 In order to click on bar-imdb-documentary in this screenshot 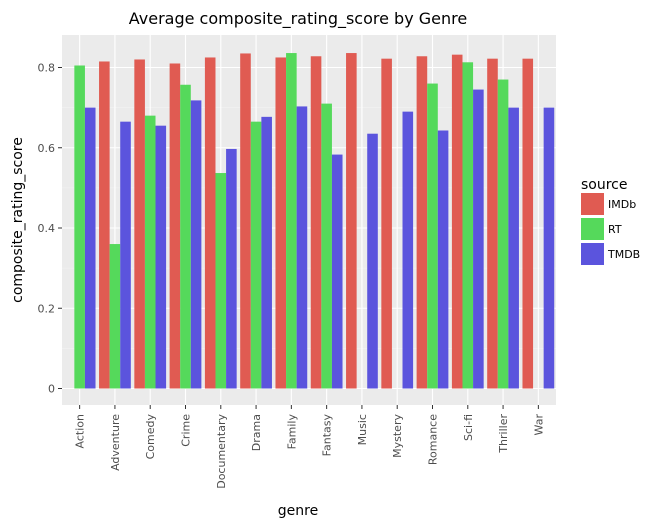, I will do `click(210, 223)`.